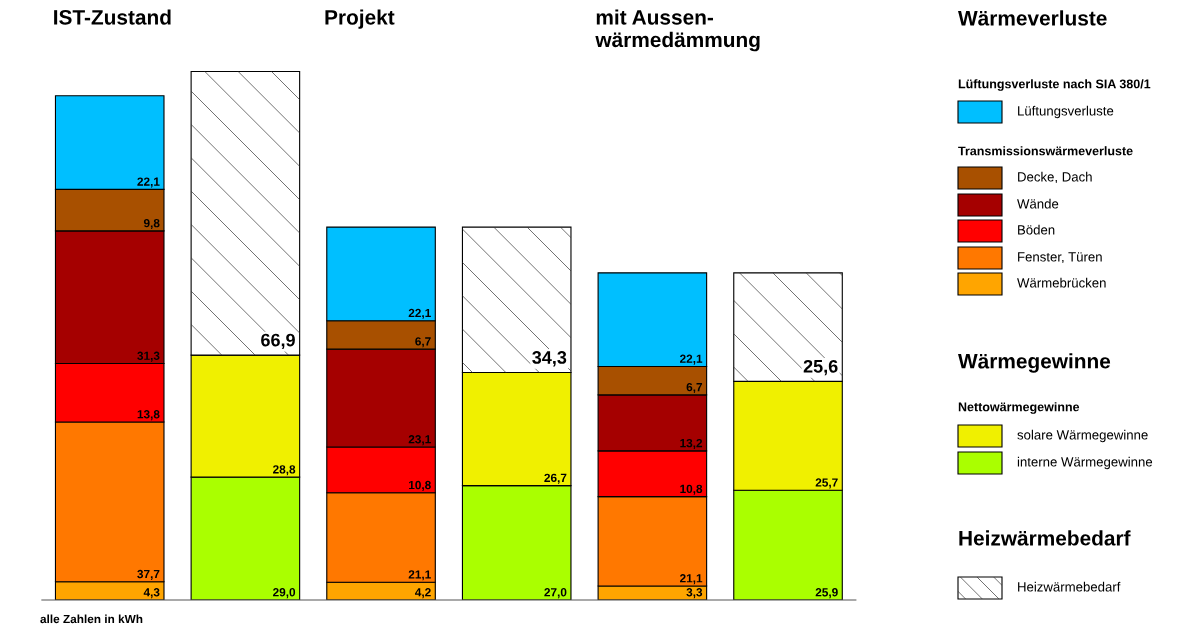  I want to click on legend-label: Böden, so click(1036, 229).